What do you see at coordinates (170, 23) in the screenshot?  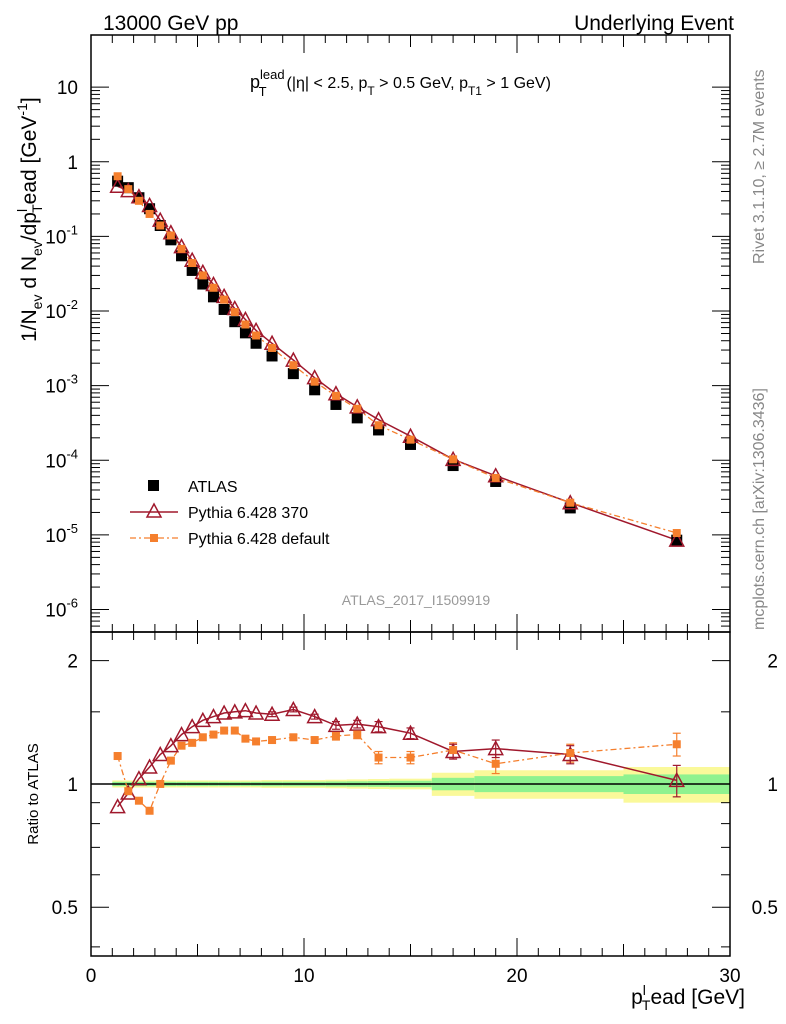 I see `header-left: 13000 GeV pp` at bounding box center [170, 23].